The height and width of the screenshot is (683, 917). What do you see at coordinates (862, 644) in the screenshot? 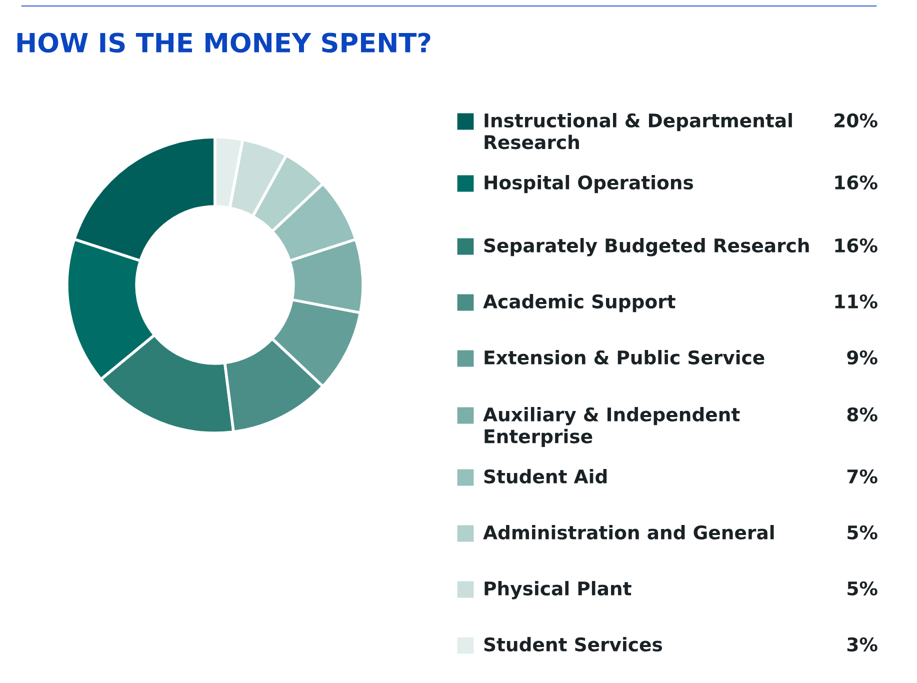
I see `data-label: 3%` at bounding box center [862, 644].